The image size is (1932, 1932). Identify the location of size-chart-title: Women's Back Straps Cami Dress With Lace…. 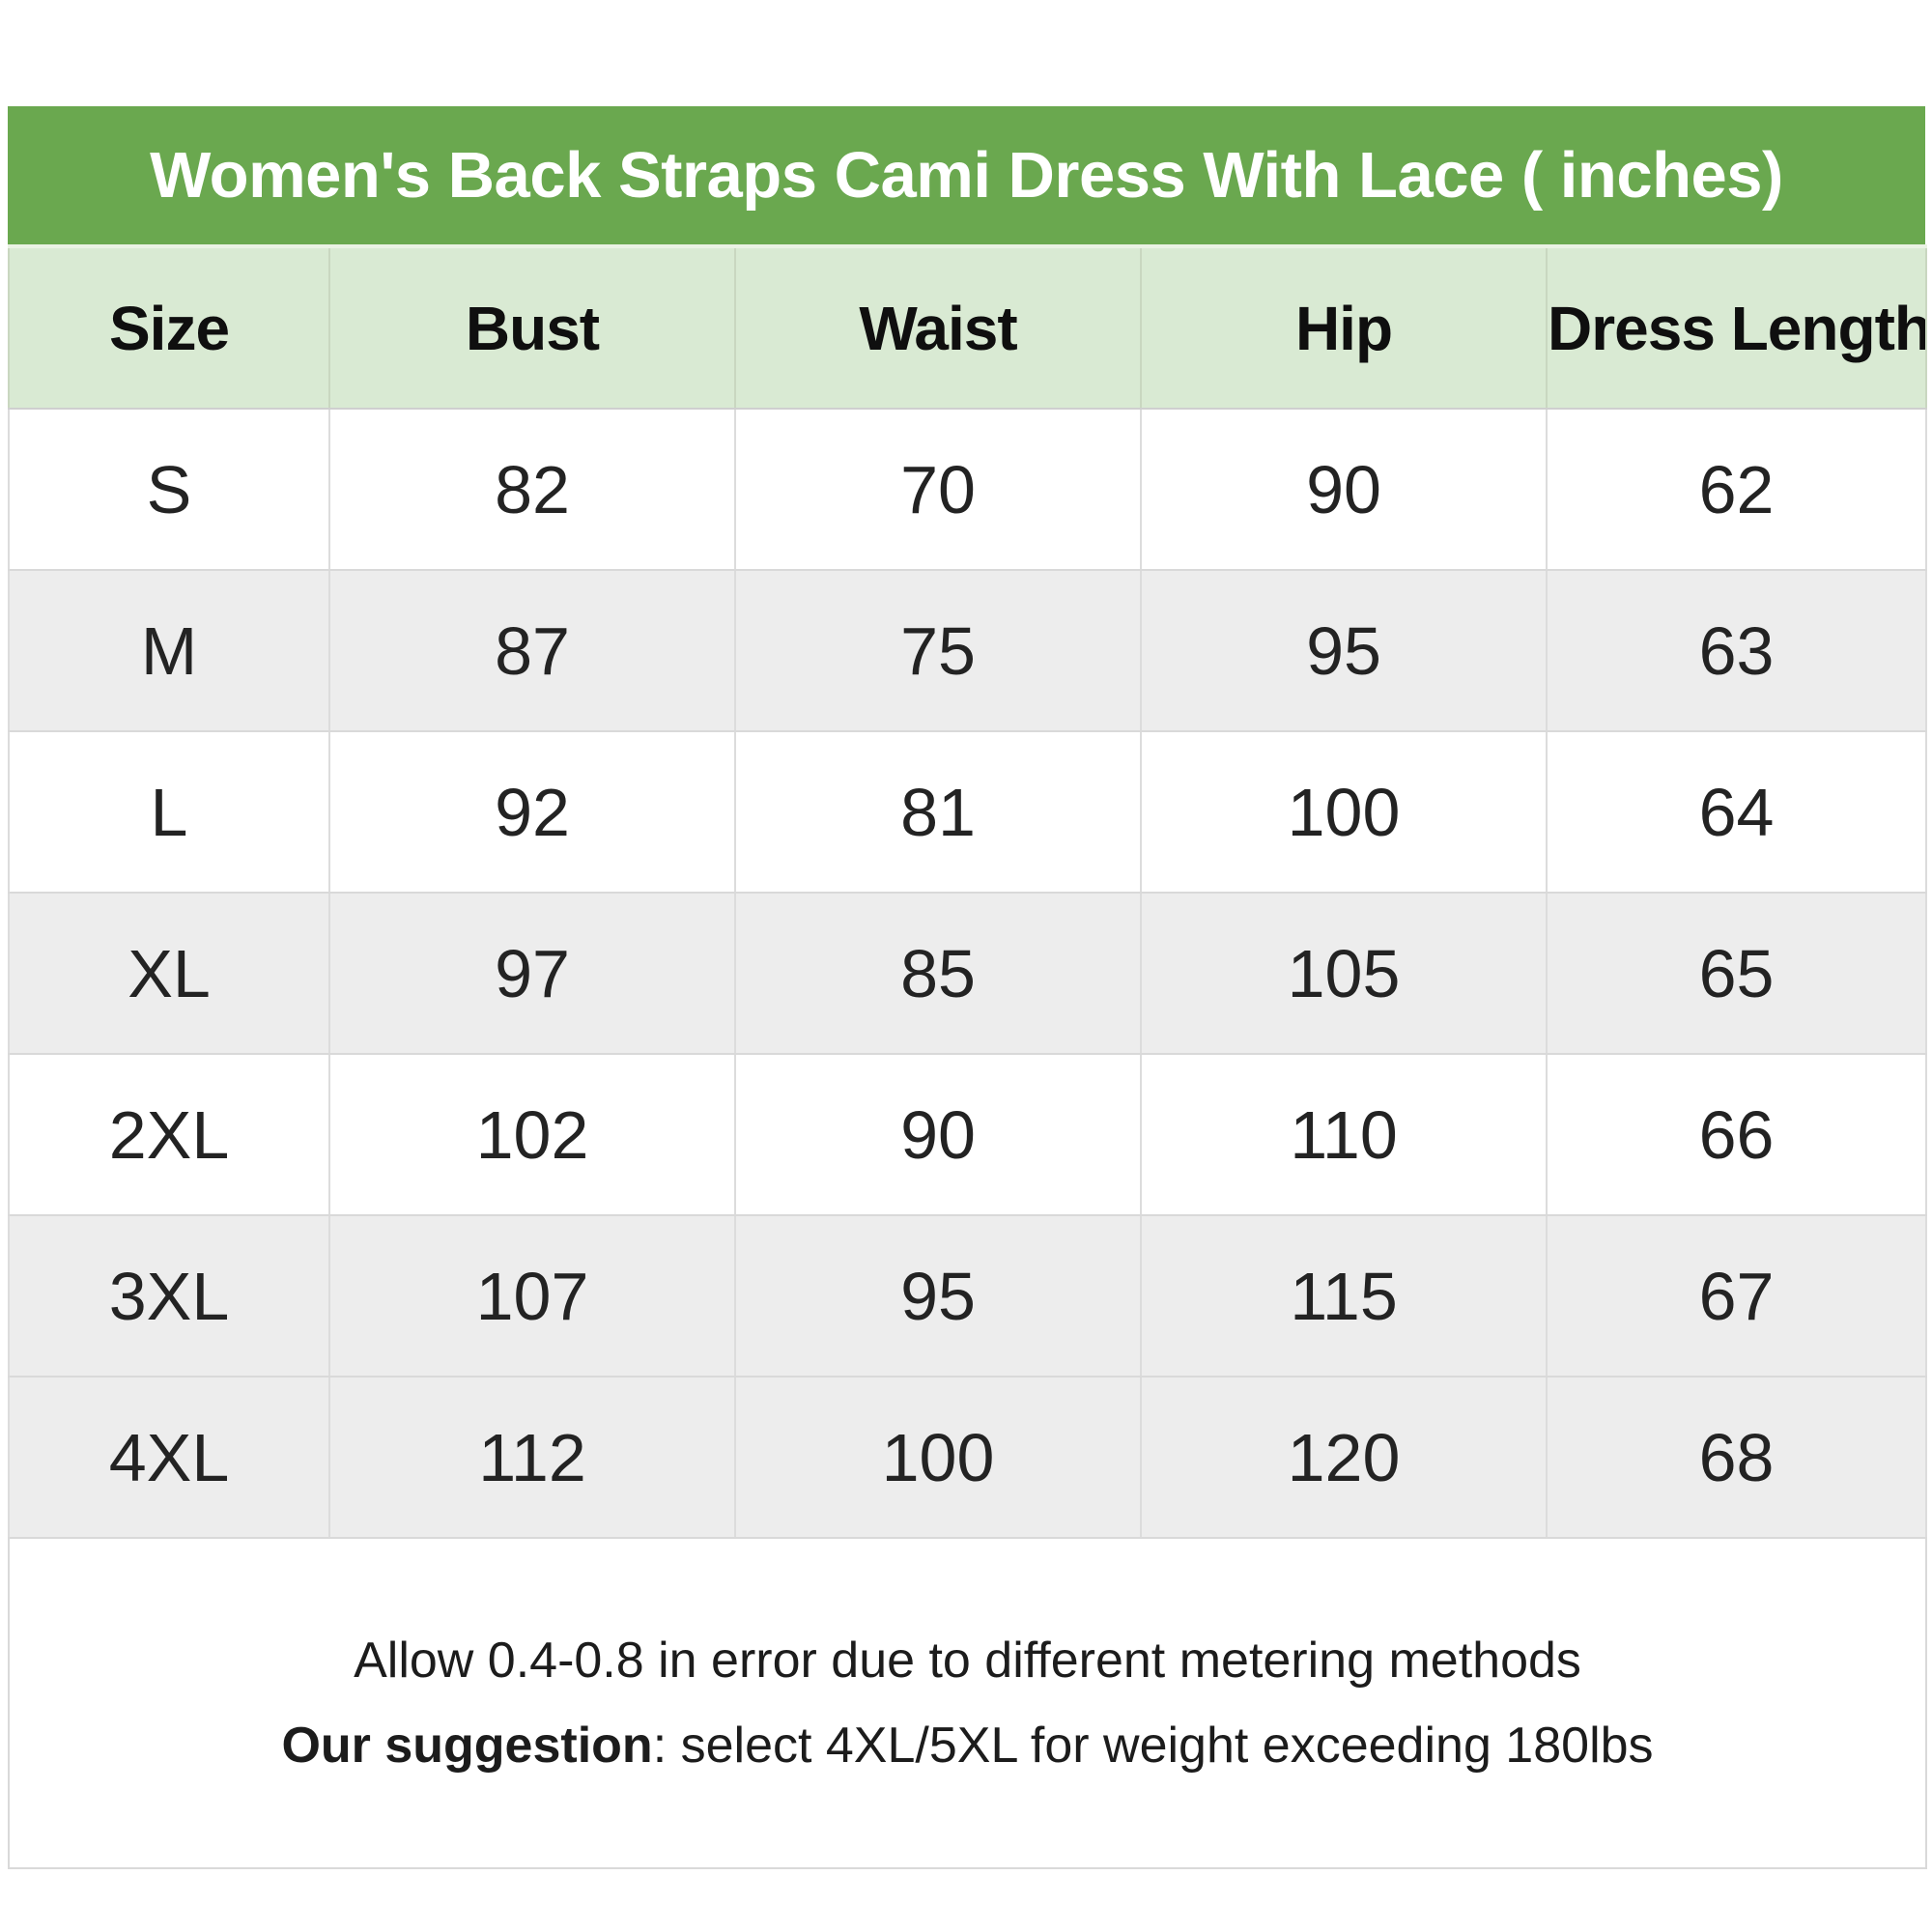
(966, 175).